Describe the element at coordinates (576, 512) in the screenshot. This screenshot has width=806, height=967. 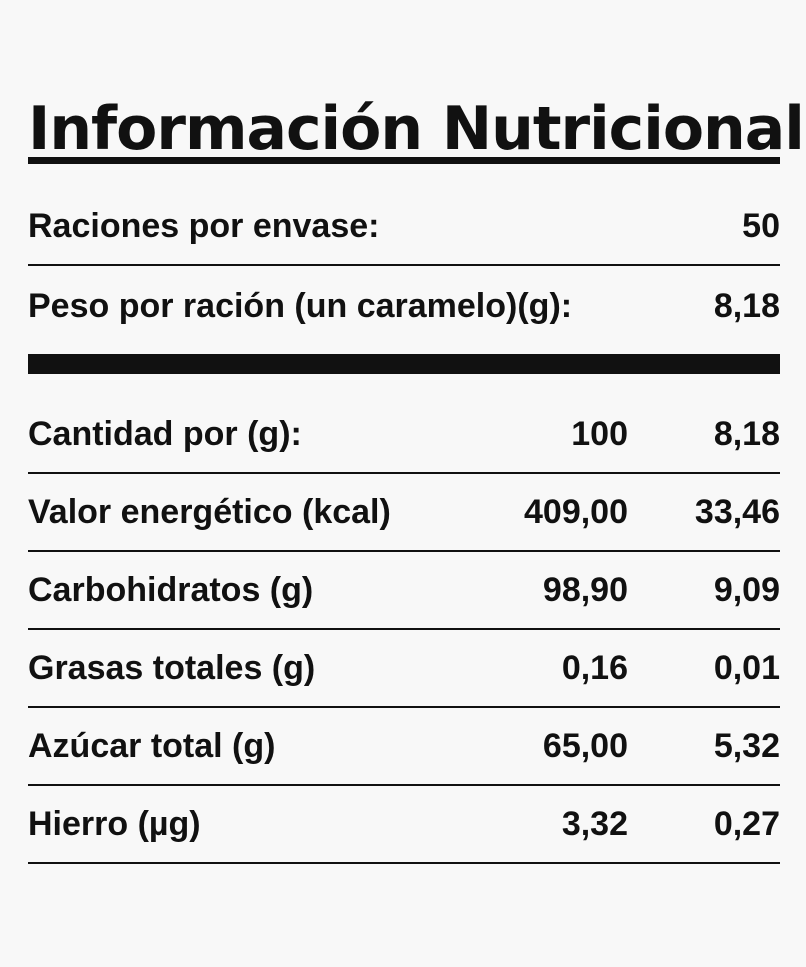
I see `nutrient-per-100: 409,00` at that location.